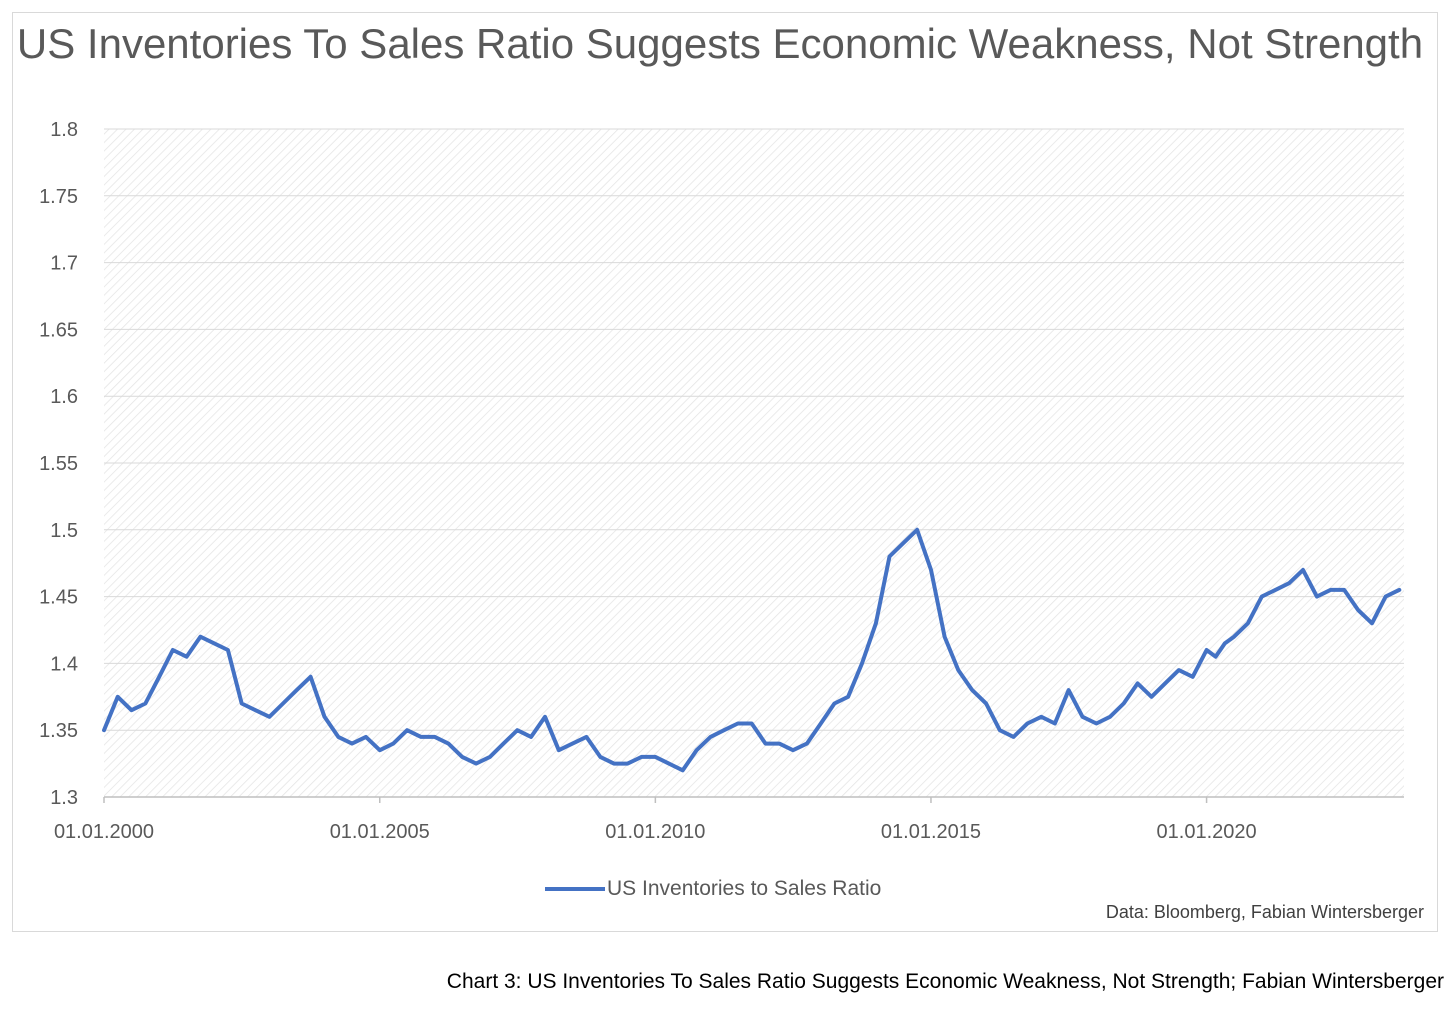 Image resolution: width=1456 pixels, height=1009 pixels. I want to click on y-tick-label: 1.5, so click(64, 531).